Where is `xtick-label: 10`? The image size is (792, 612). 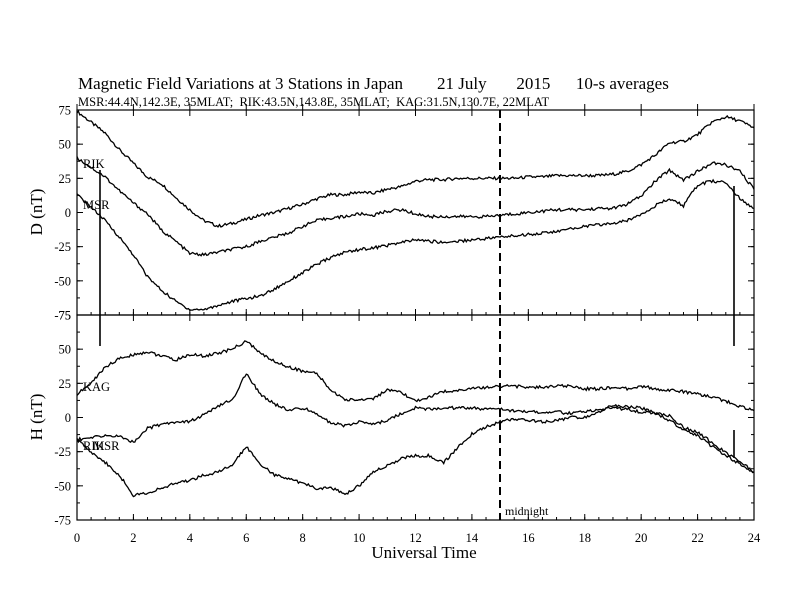
xtick-label: 10 is located at coordinates (359, 538).